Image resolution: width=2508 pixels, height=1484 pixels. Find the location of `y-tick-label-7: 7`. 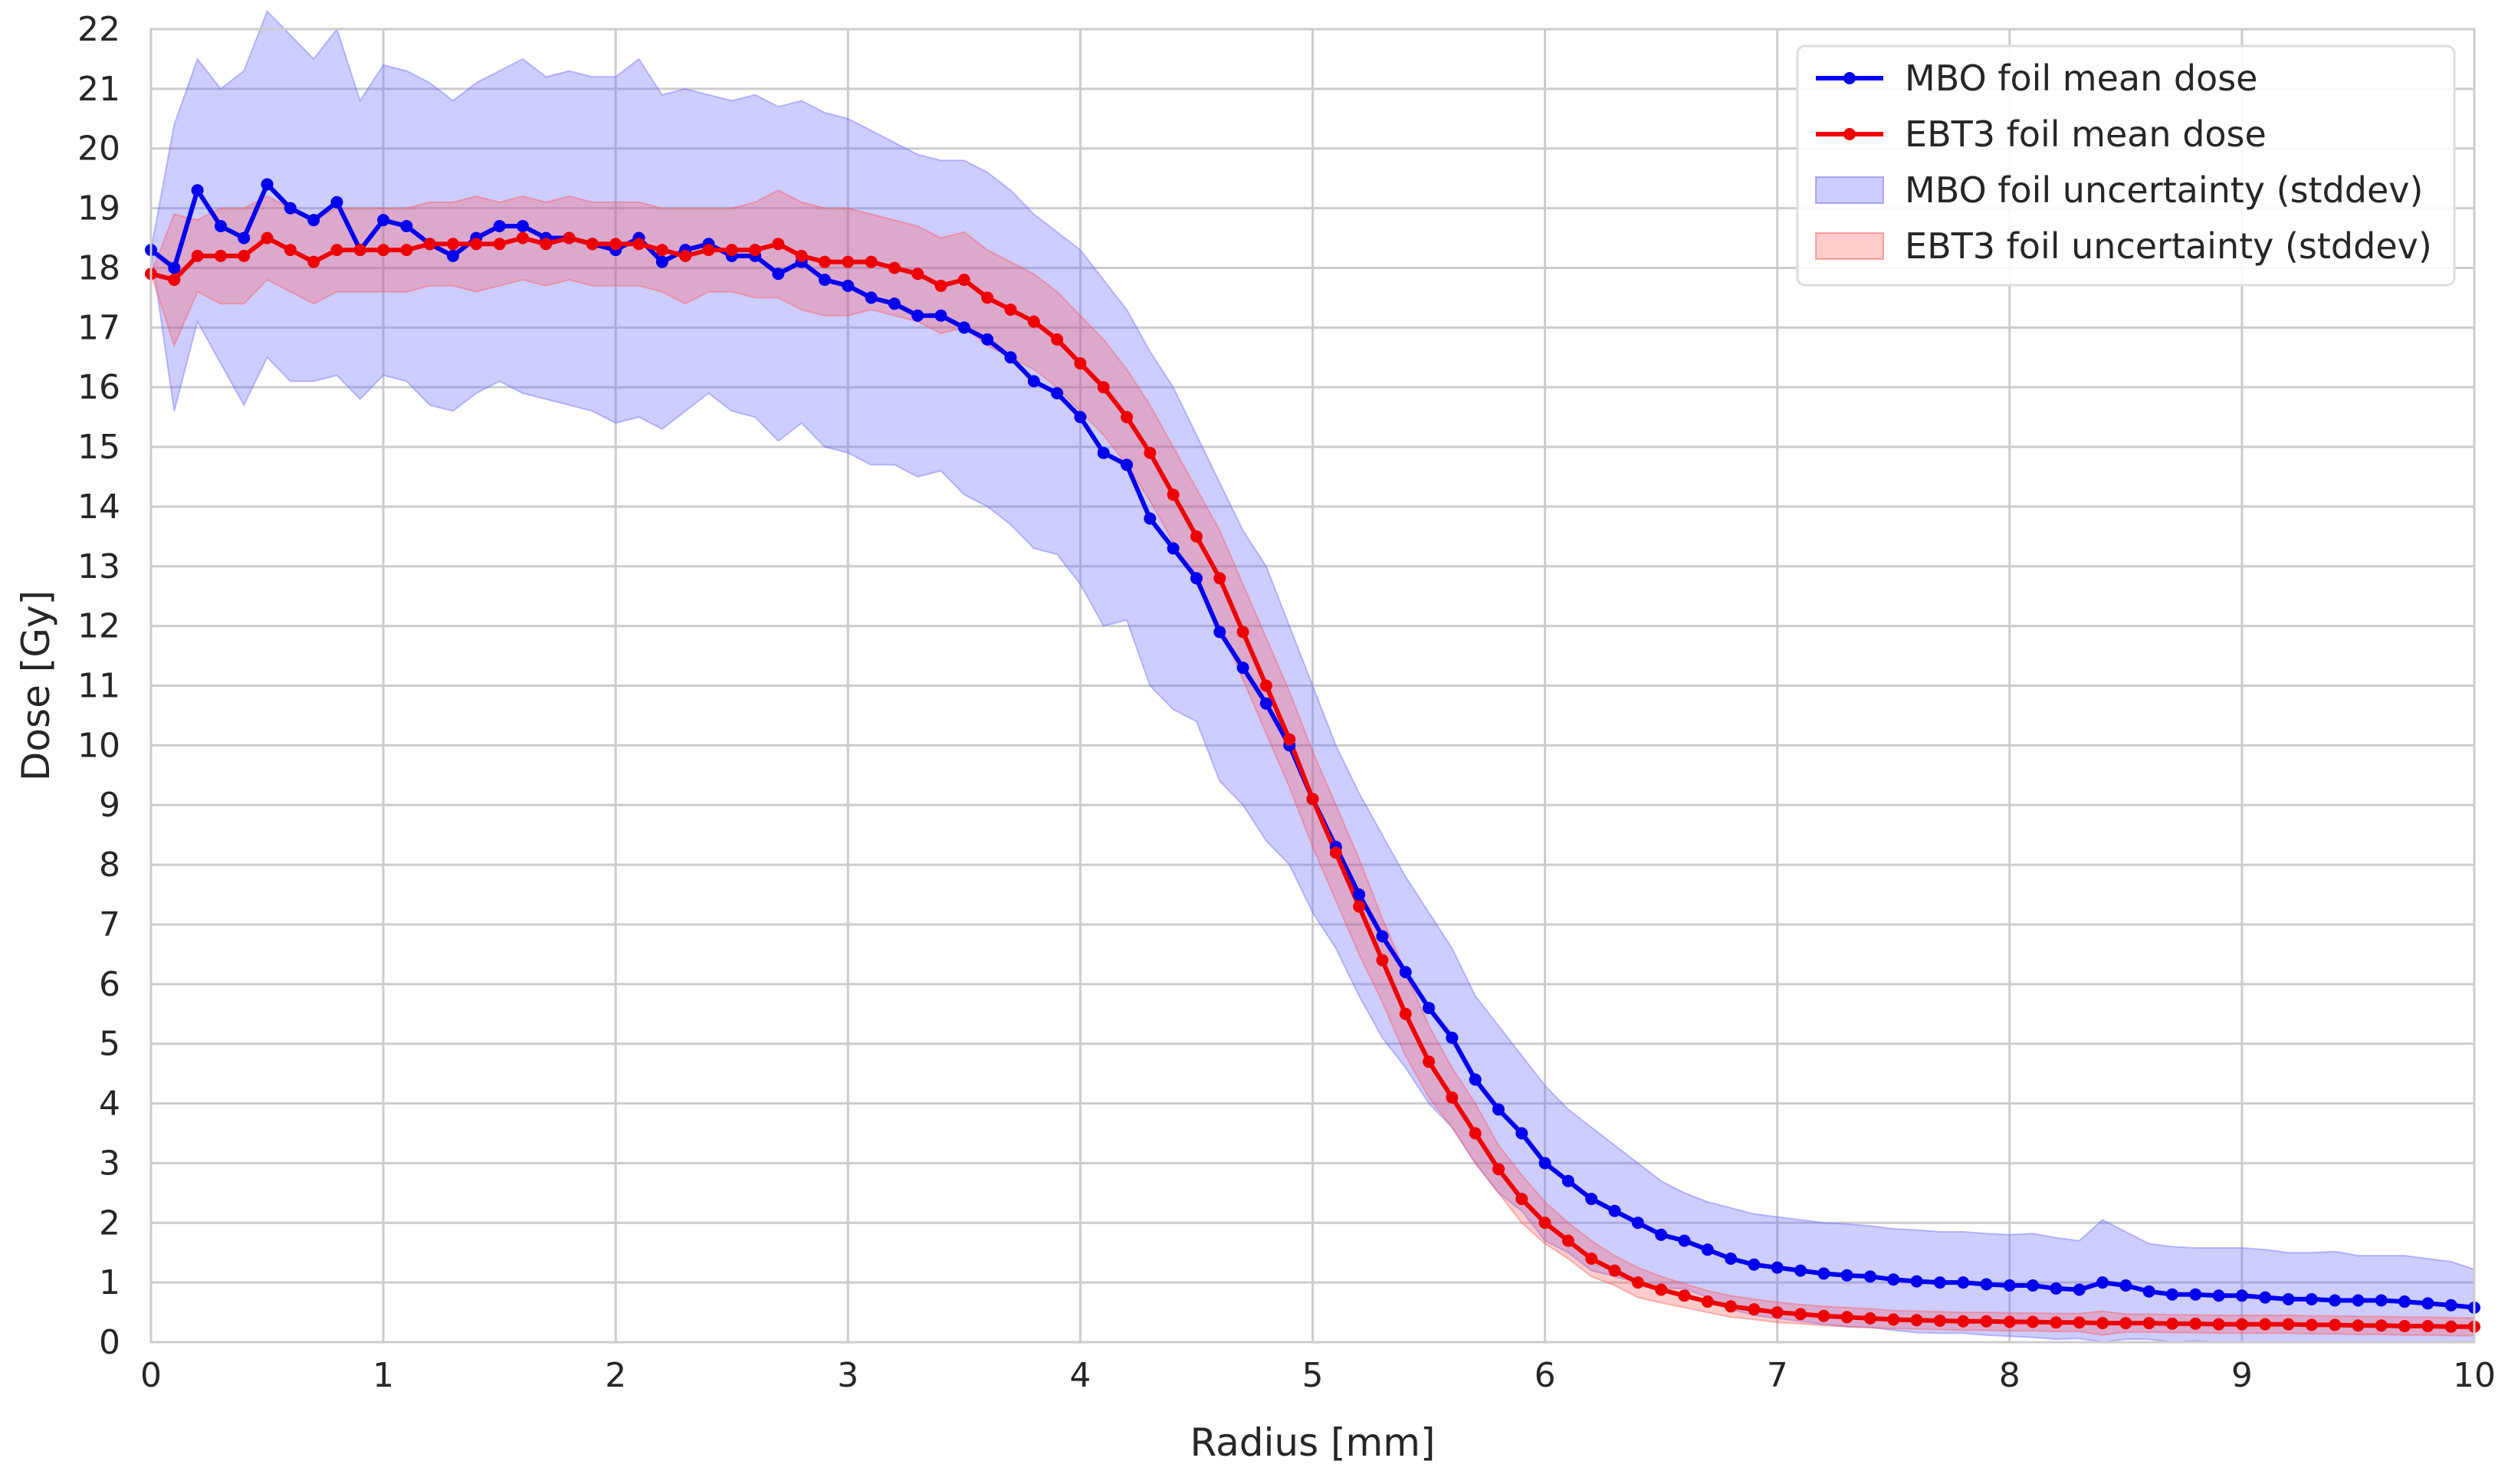

y-tick-label-7: 7 is located at coordinates (109, 924).